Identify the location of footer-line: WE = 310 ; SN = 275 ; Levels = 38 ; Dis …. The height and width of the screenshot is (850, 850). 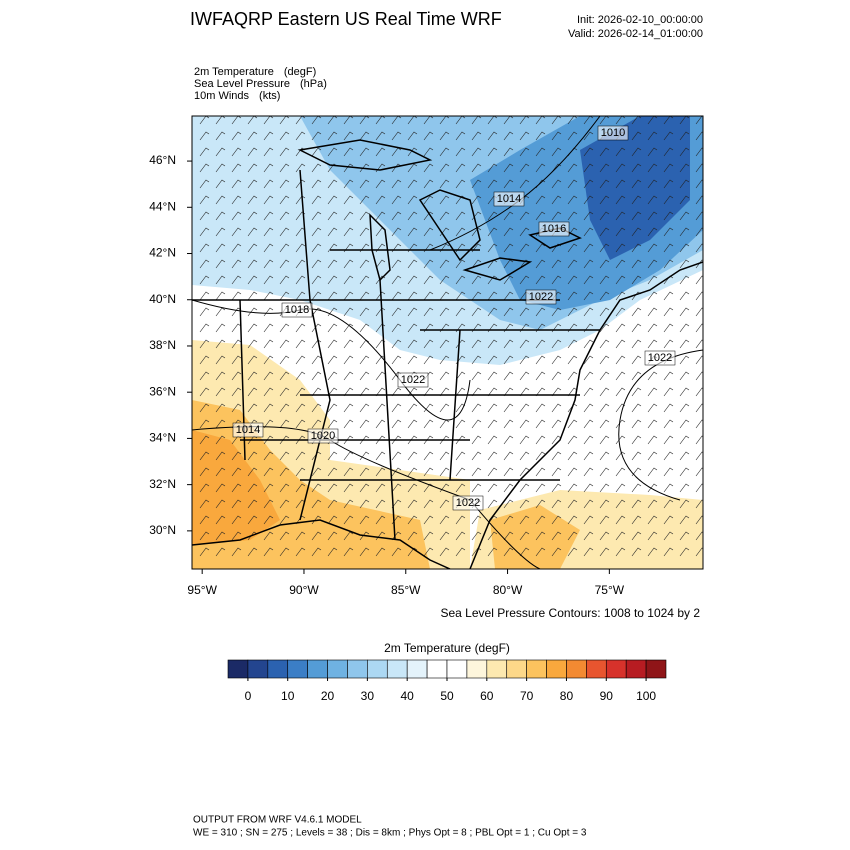
(390, 833).